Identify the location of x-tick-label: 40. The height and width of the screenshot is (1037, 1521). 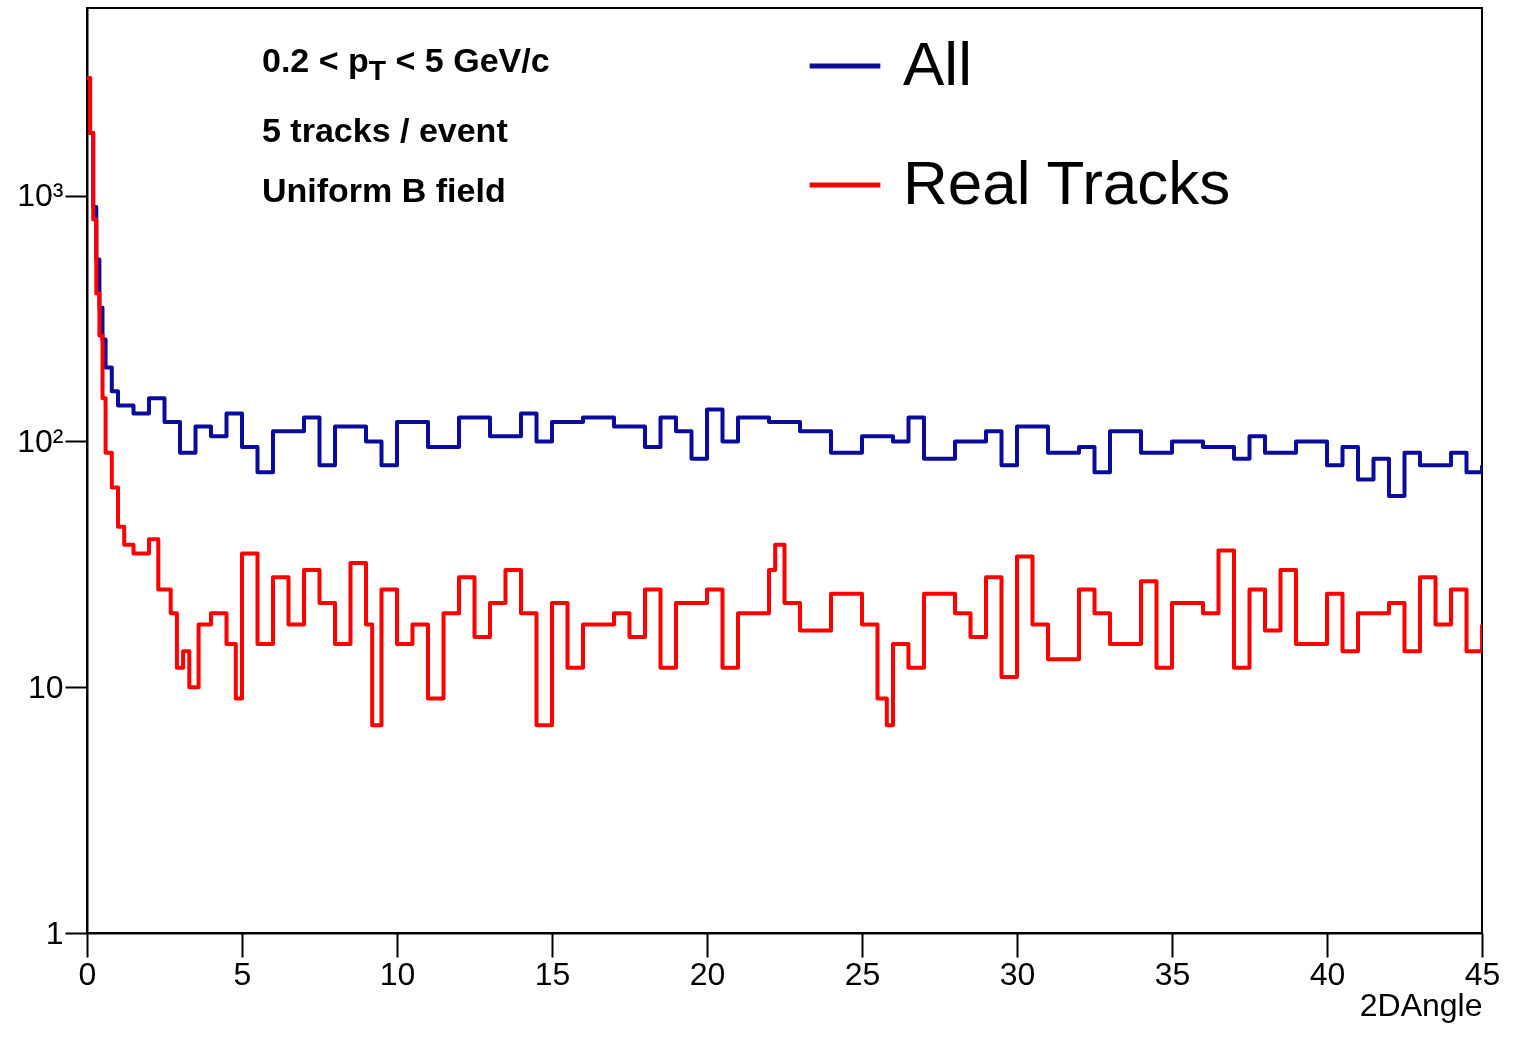
(1327, 973).